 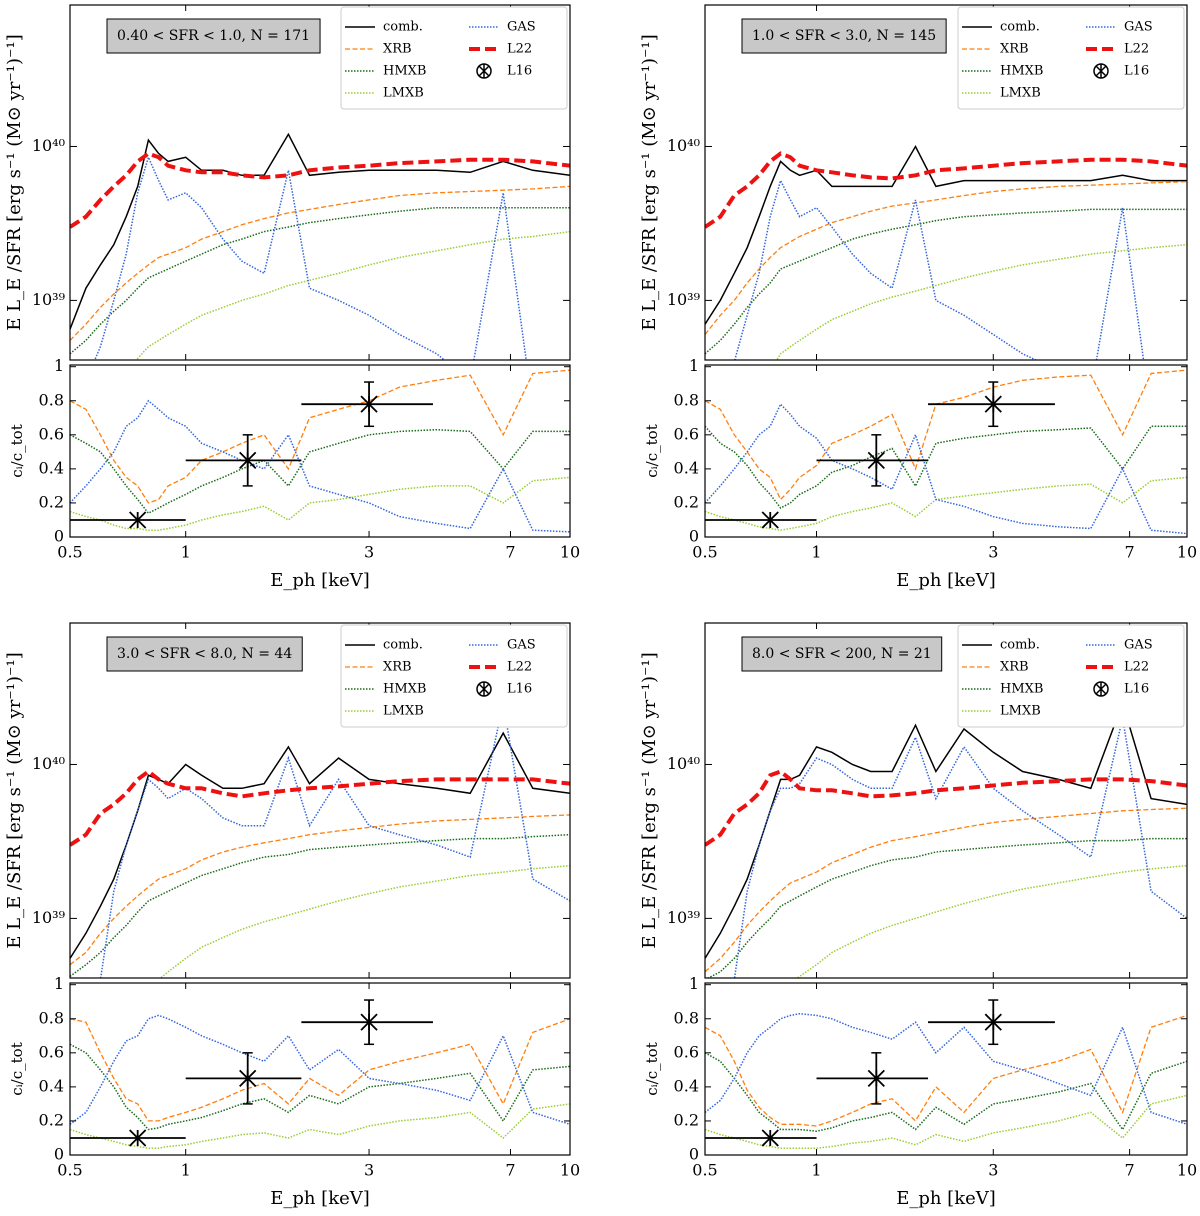 I want to click on legend-label: HMXB, so click(x=1021, y=689).